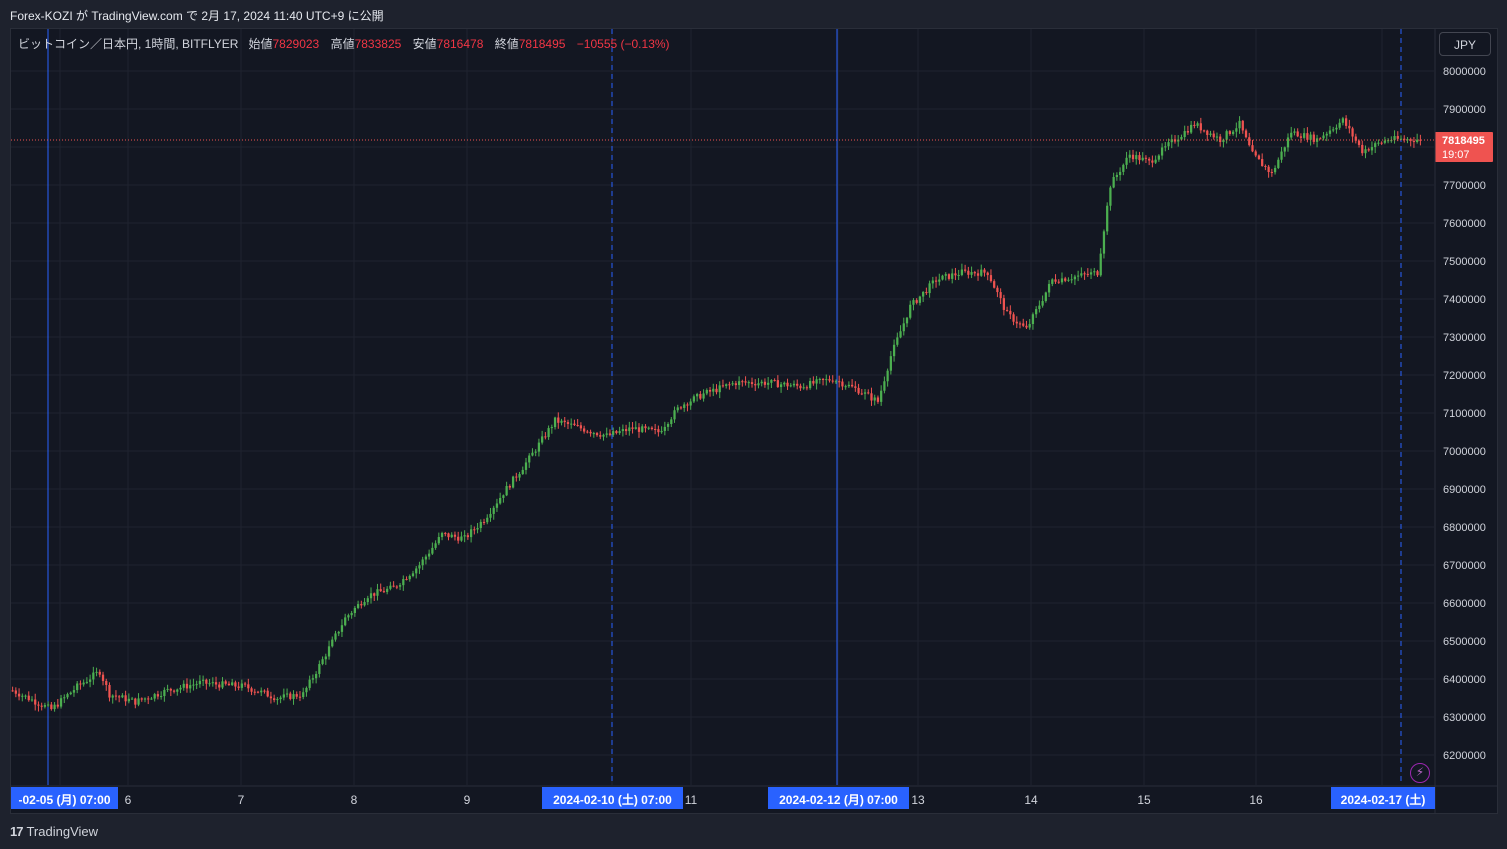 This screenshot has height=849, width=1507. What do you see at coordinates (1465, 44) in the screenshot?
I see `currency-button: JPY` at bounding box center [1465, 44].